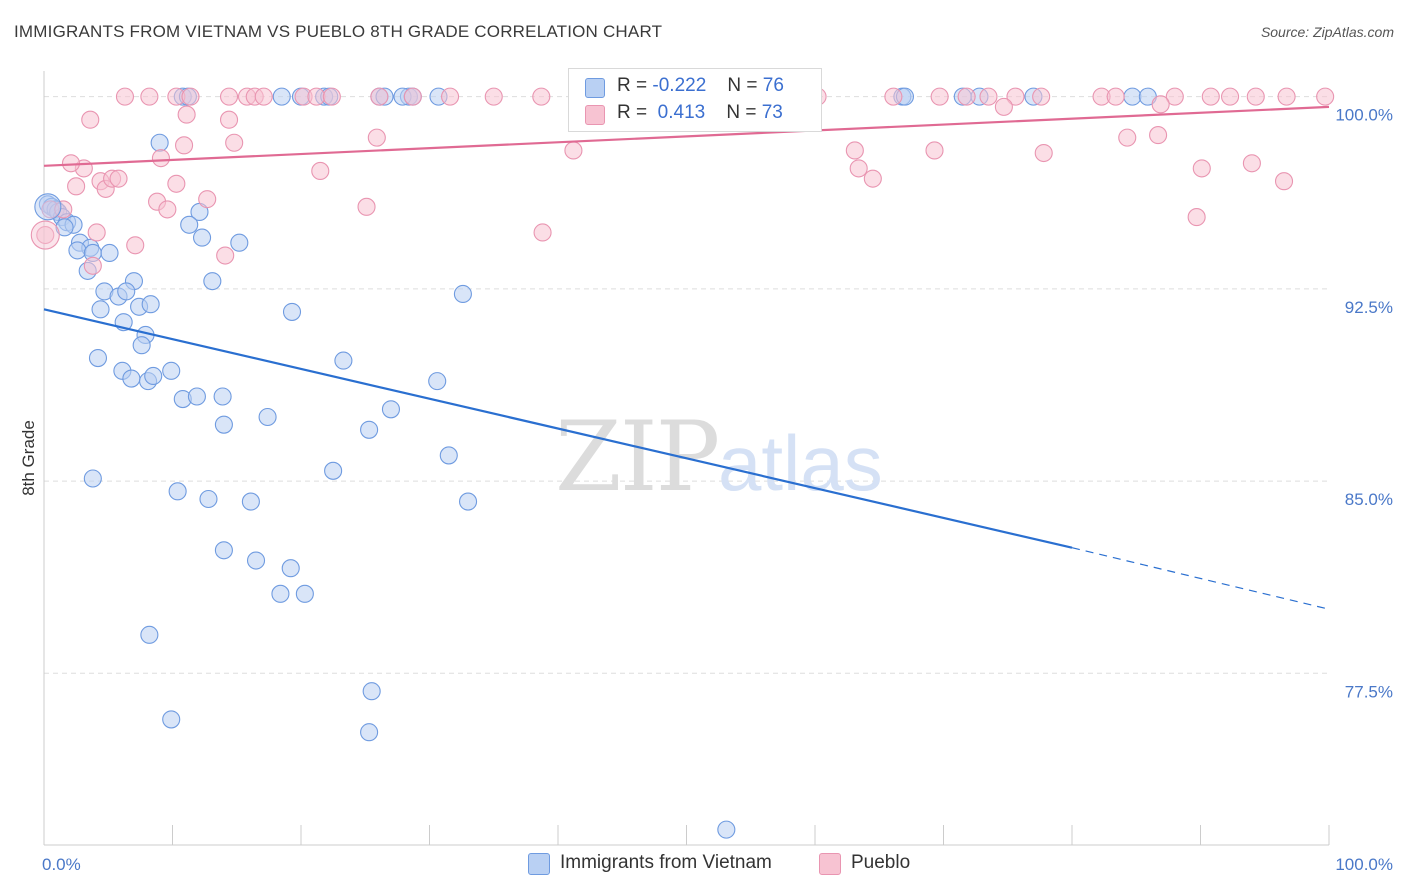  Describe the element at coordinates (679, 112) in the screenshot. I see `legend-r-value-pueblo: 0.413` at that location.